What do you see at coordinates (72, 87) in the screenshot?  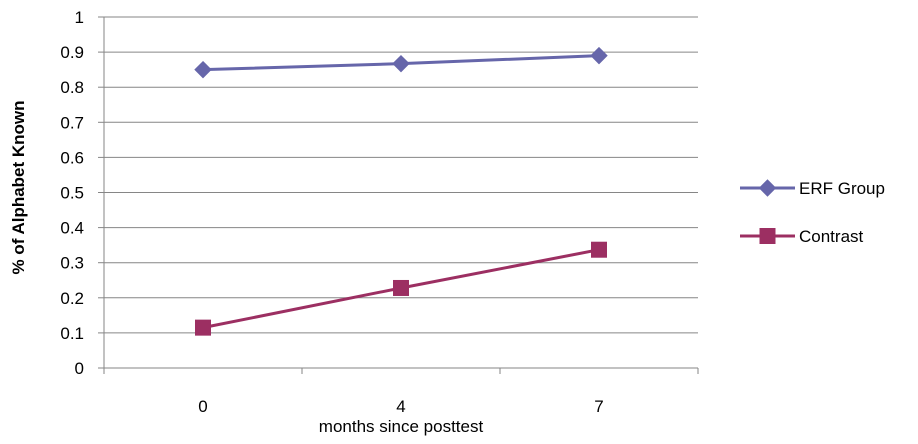 I see `y-tick-label: 0.8` at bounding box center [72, 87].